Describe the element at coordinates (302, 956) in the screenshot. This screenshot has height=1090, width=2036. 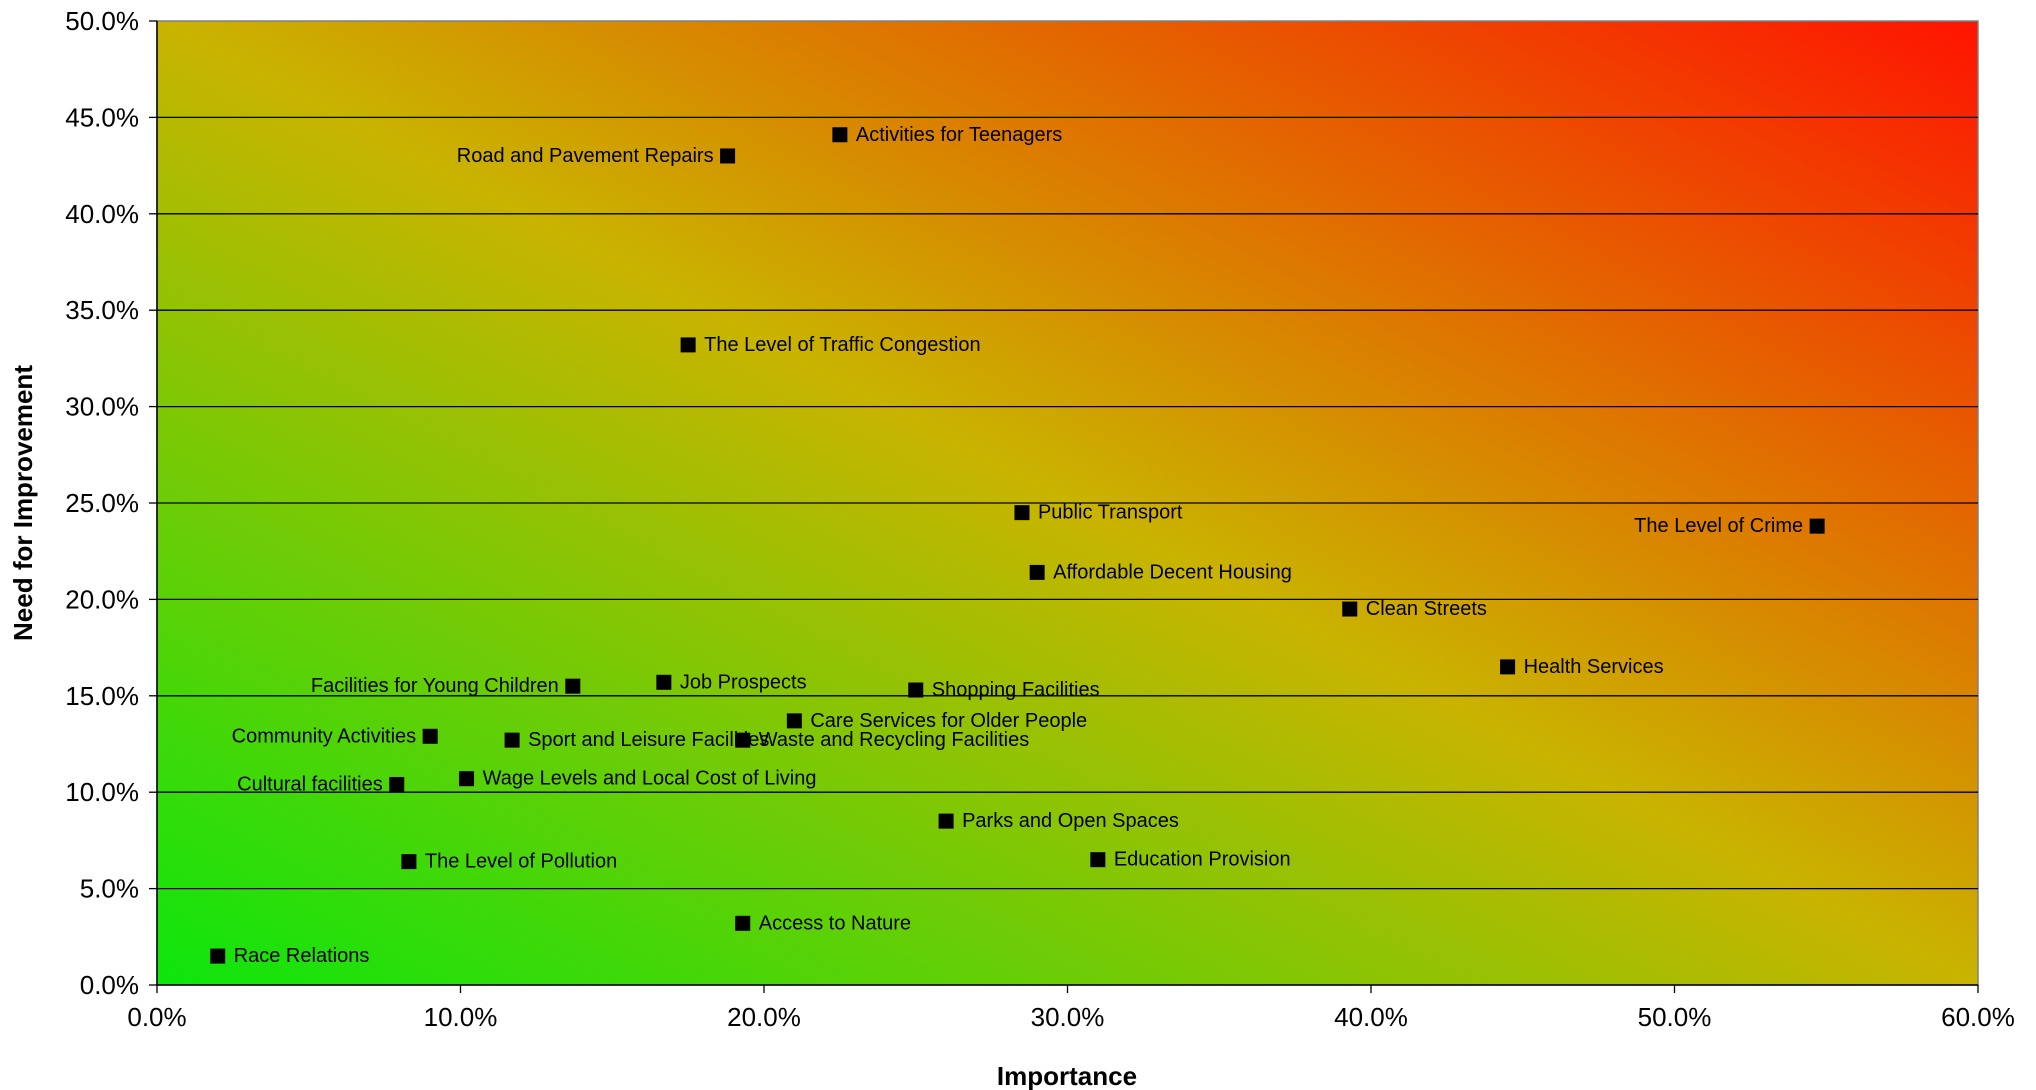
I see `data-label: Race Relations` at that location.